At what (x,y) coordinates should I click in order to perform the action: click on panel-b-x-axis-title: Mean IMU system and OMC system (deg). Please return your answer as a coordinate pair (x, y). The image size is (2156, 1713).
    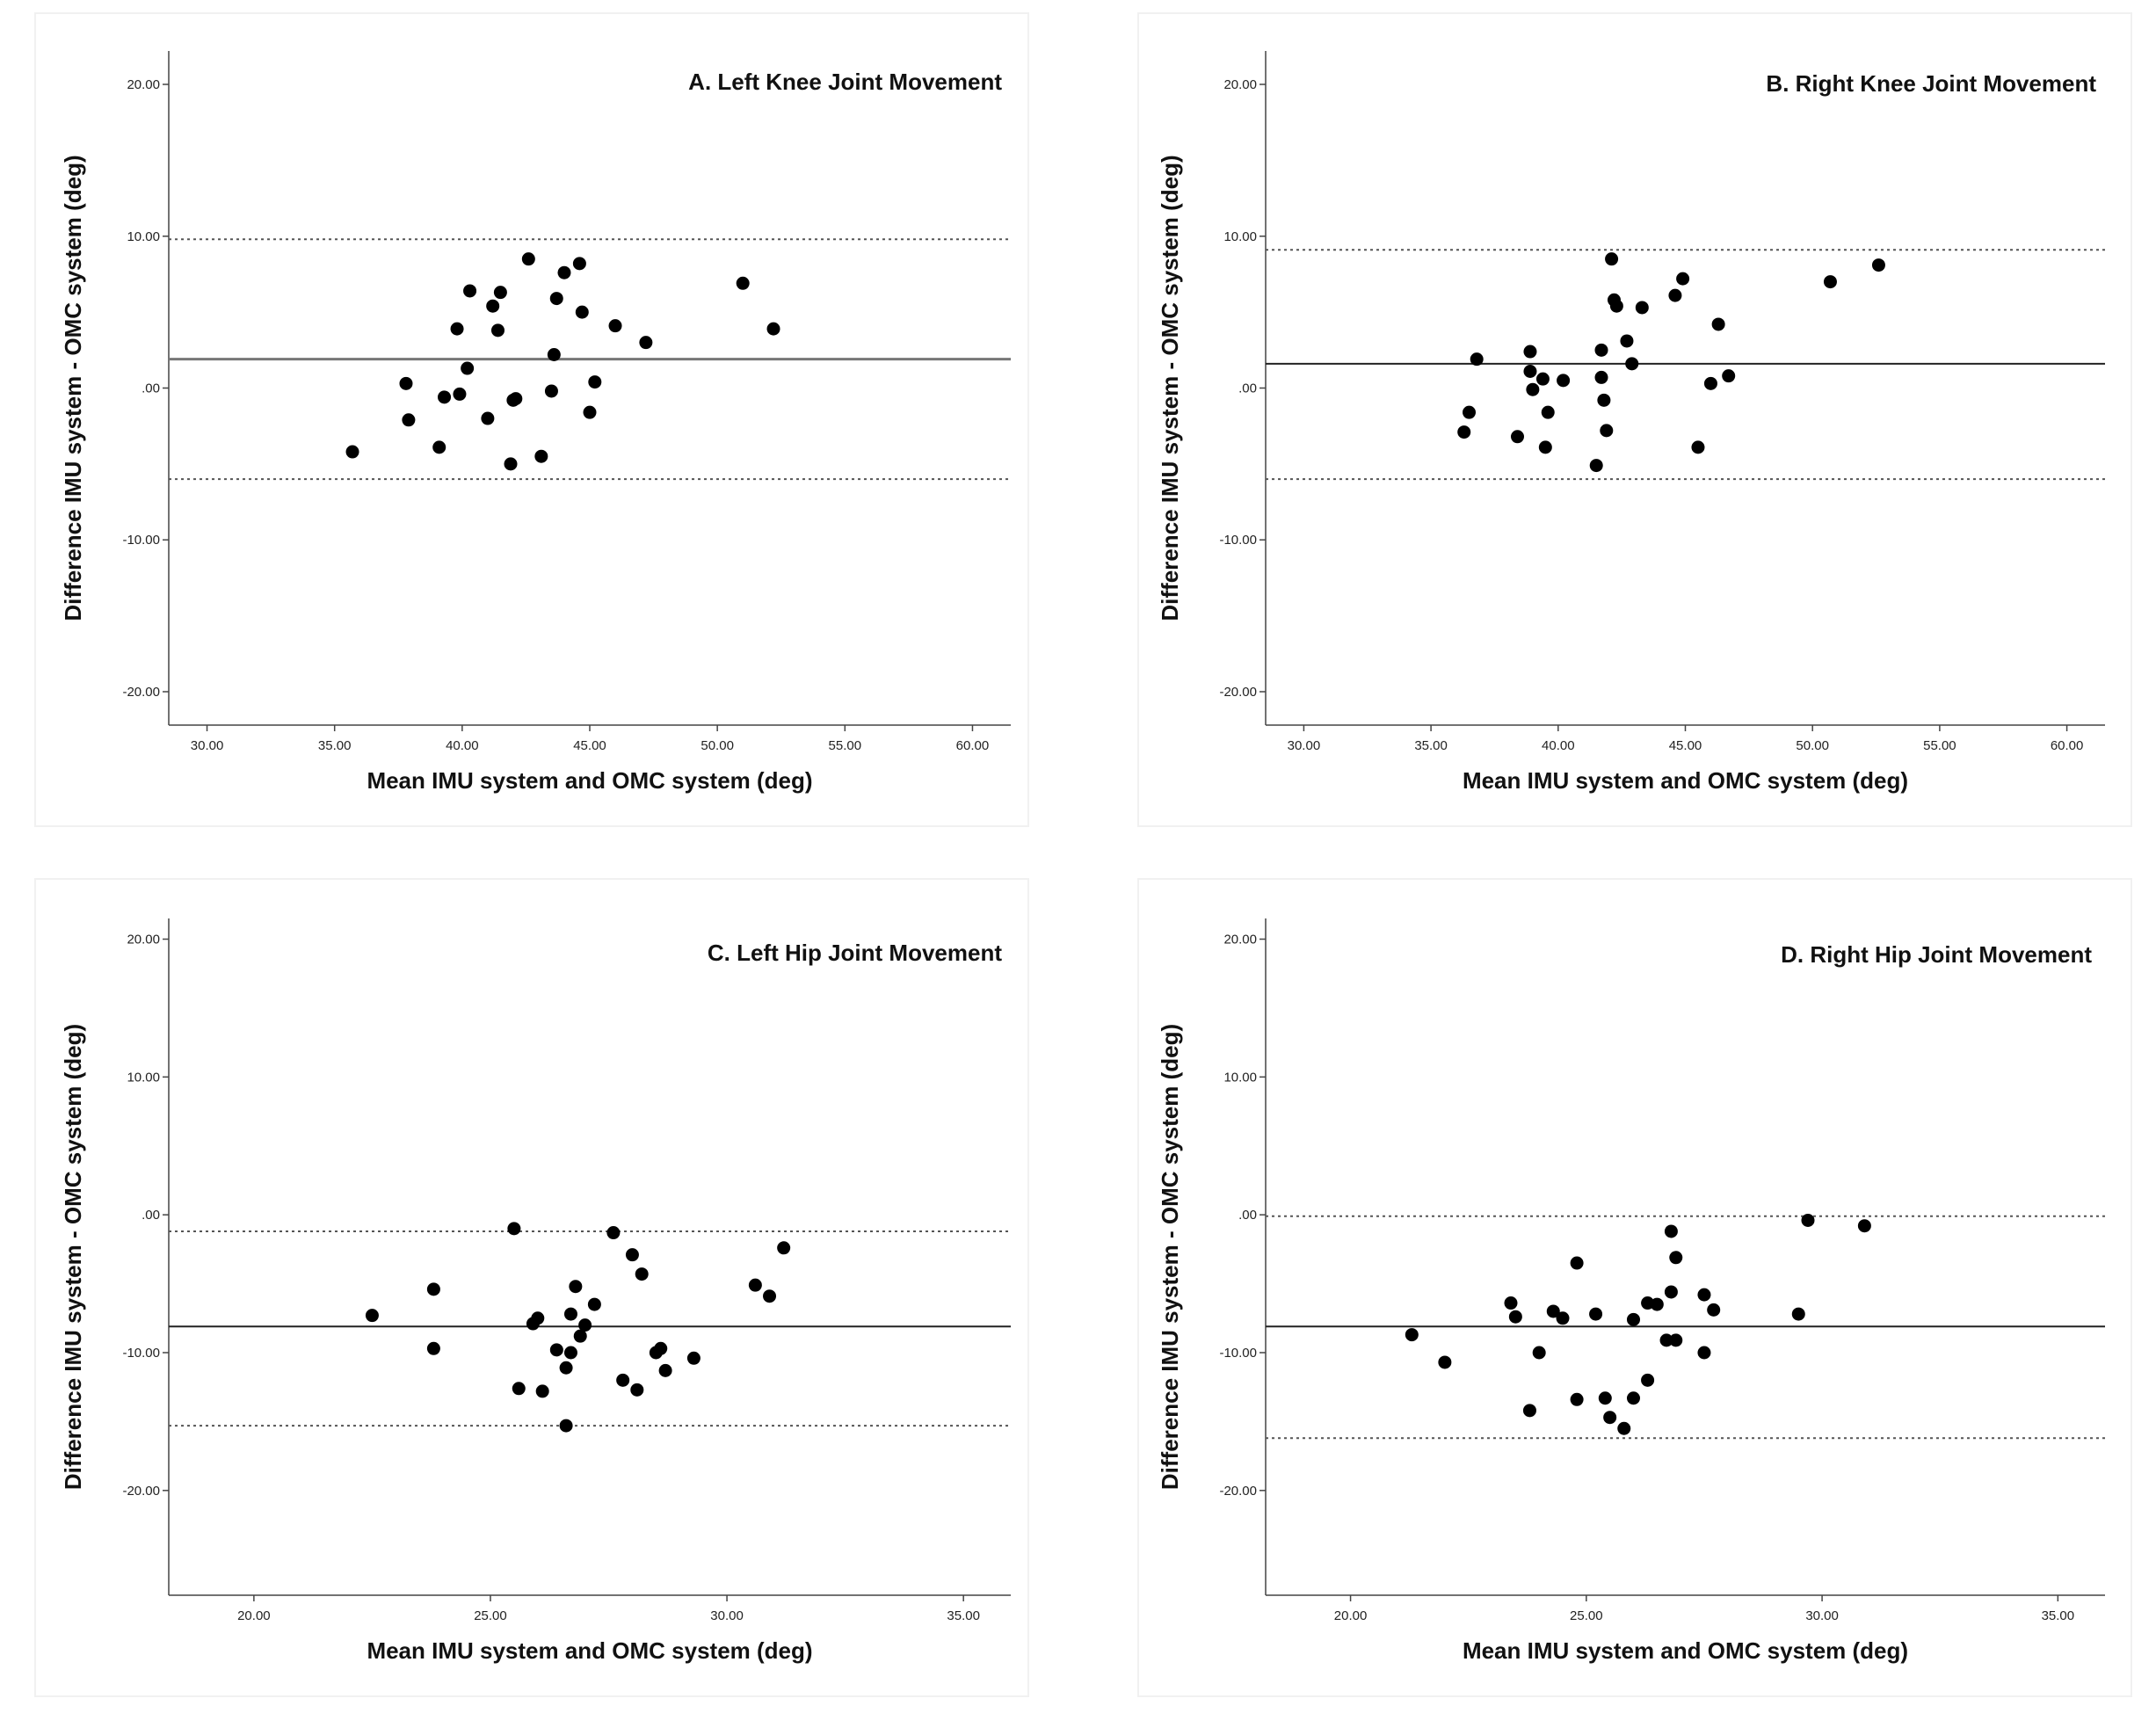
    Looking at the image, I should click on (1685, 780).